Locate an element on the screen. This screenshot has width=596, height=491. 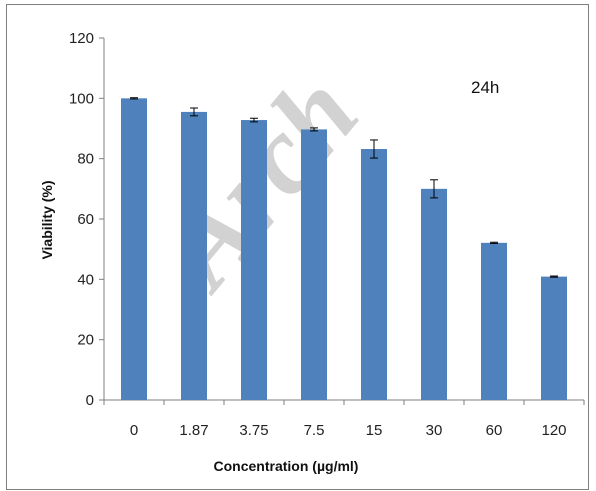
y-tick-label: 20 is located at coordinates (85, 340).